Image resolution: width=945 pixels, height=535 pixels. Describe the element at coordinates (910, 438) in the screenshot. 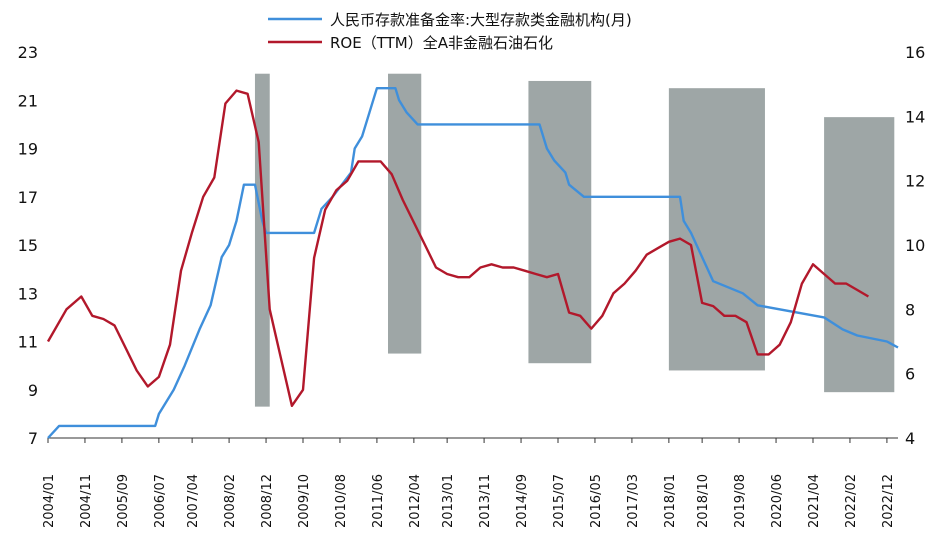

I see `y-right-tick-label: 4` at that location.